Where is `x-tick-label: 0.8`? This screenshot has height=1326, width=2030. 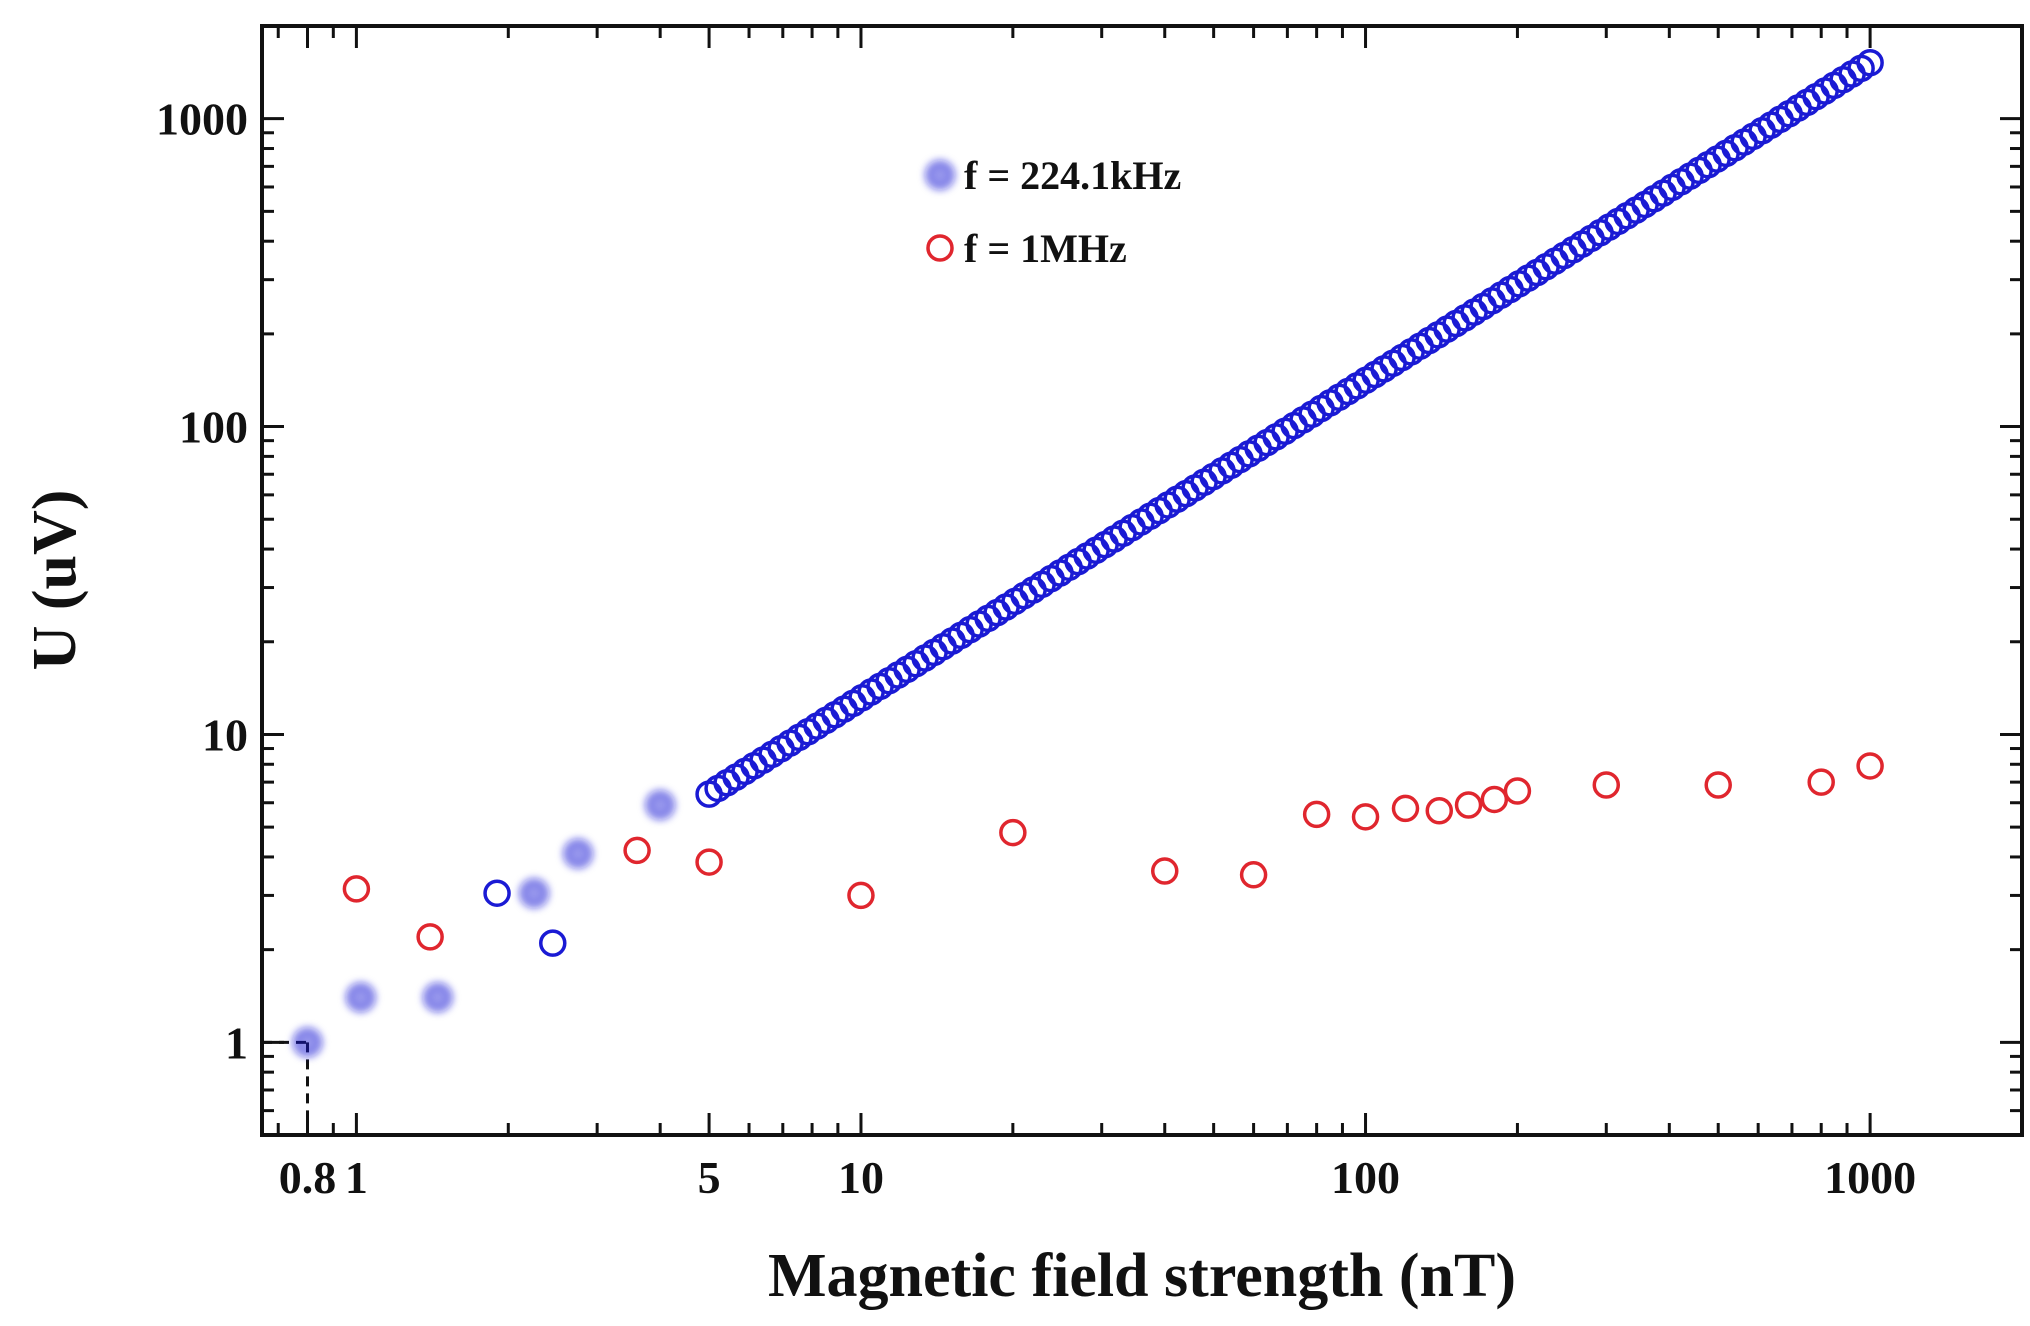
x-tick-label: 0.8 is located at coordinates (308, 1177).